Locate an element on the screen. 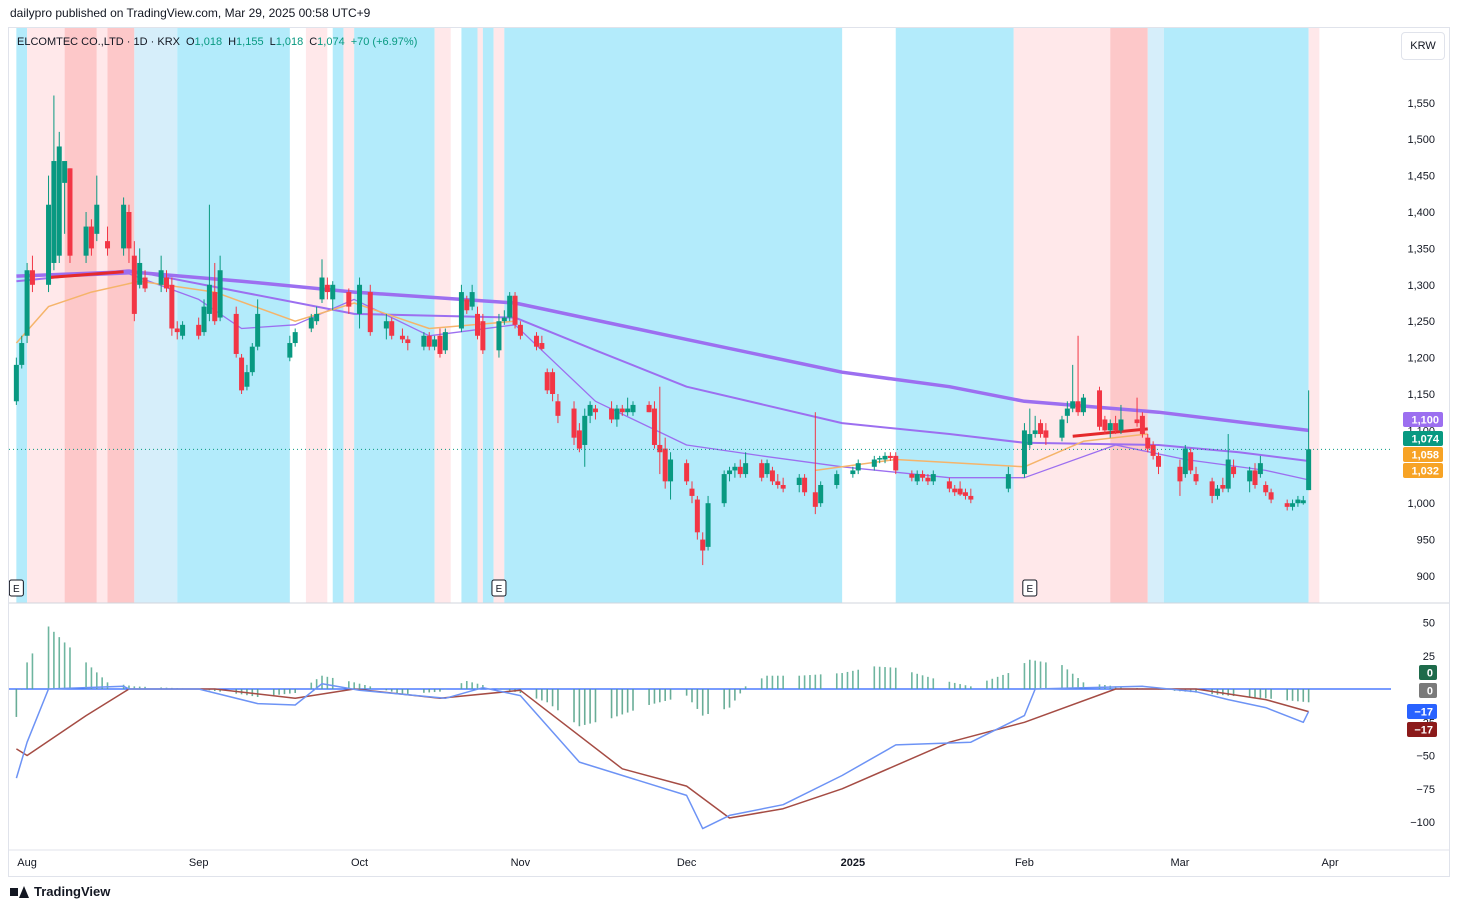 This screenshot has height=912, width=1460. macd-line is located at coordinates (662, 756).